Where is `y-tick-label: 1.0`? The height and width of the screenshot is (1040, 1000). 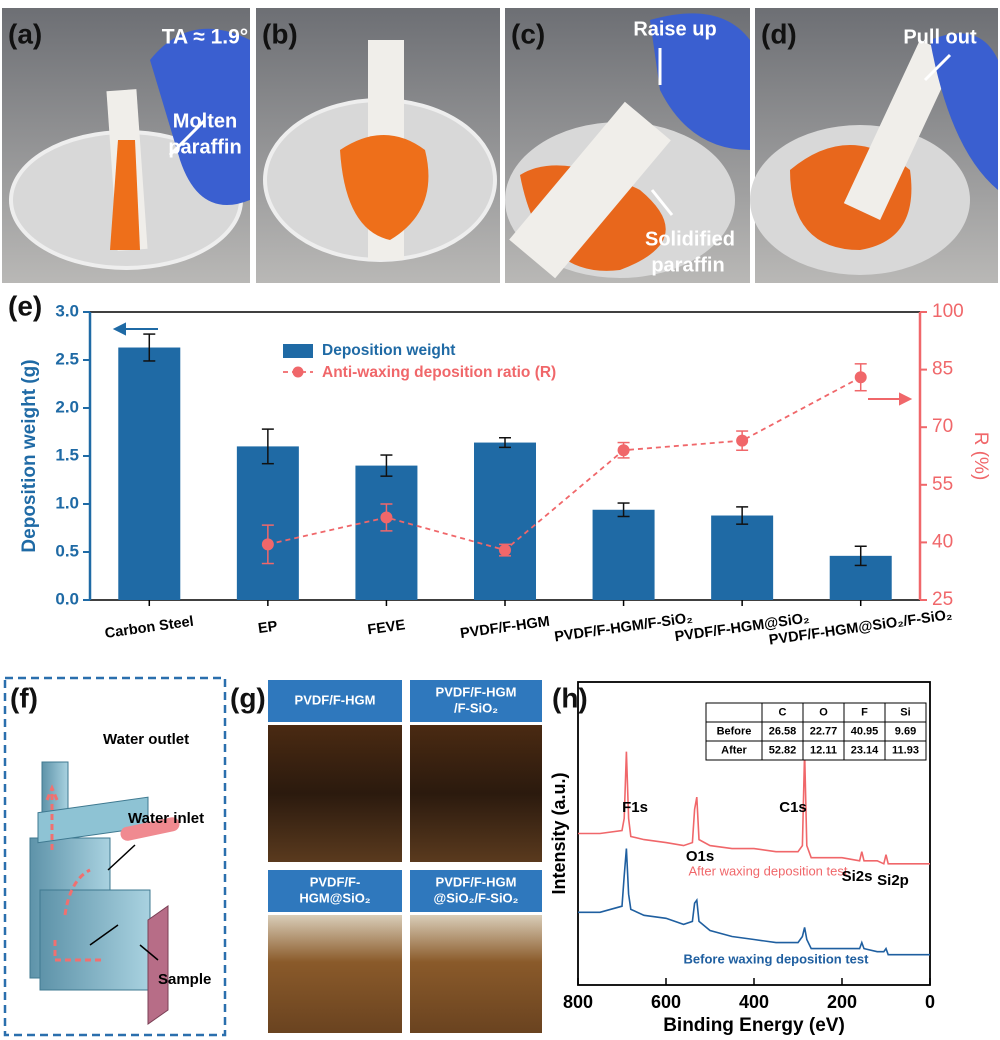 y-tick-label: 1.0 is located at coordinates (67, 502).